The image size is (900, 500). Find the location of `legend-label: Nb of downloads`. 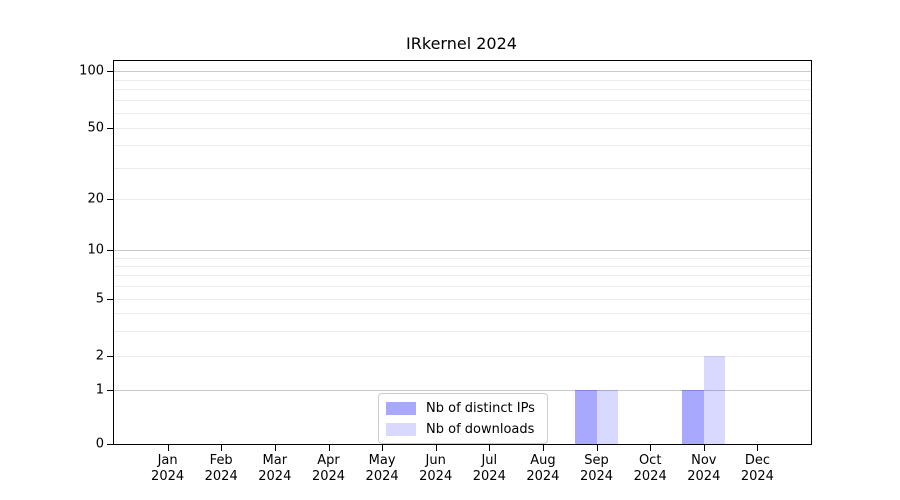

legend-label: Nb of downloads is located at coordinates (480, 429).